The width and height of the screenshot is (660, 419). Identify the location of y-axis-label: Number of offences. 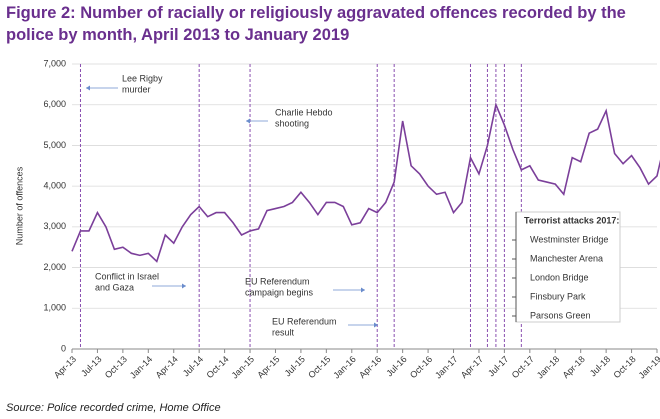
(19, 205).